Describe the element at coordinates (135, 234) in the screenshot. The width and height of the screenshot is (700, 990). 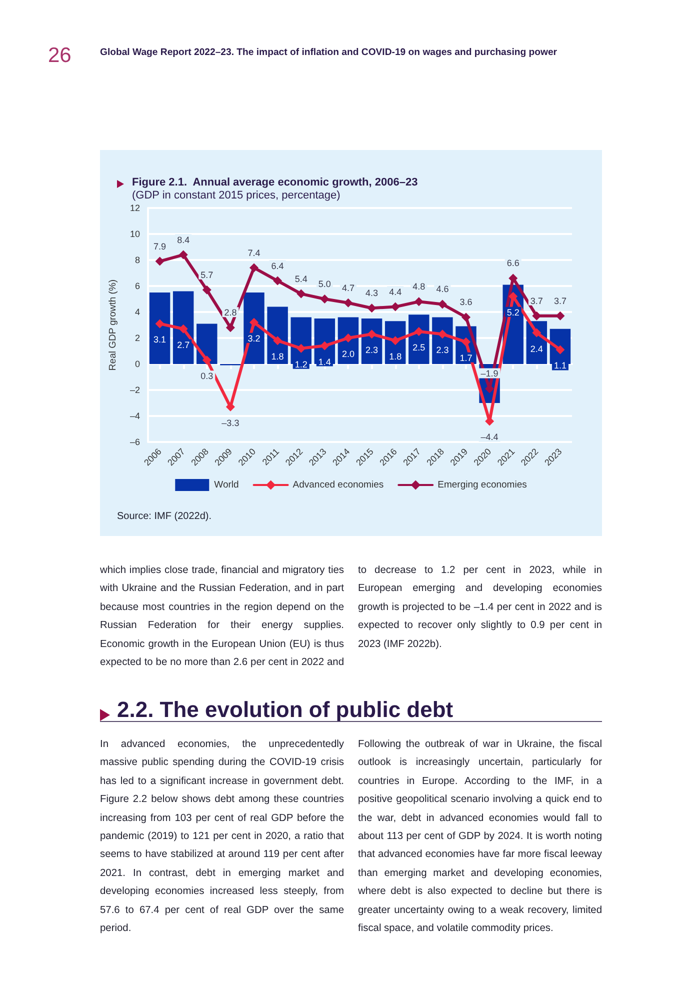
I see `y-tick-label: 10` at that location.